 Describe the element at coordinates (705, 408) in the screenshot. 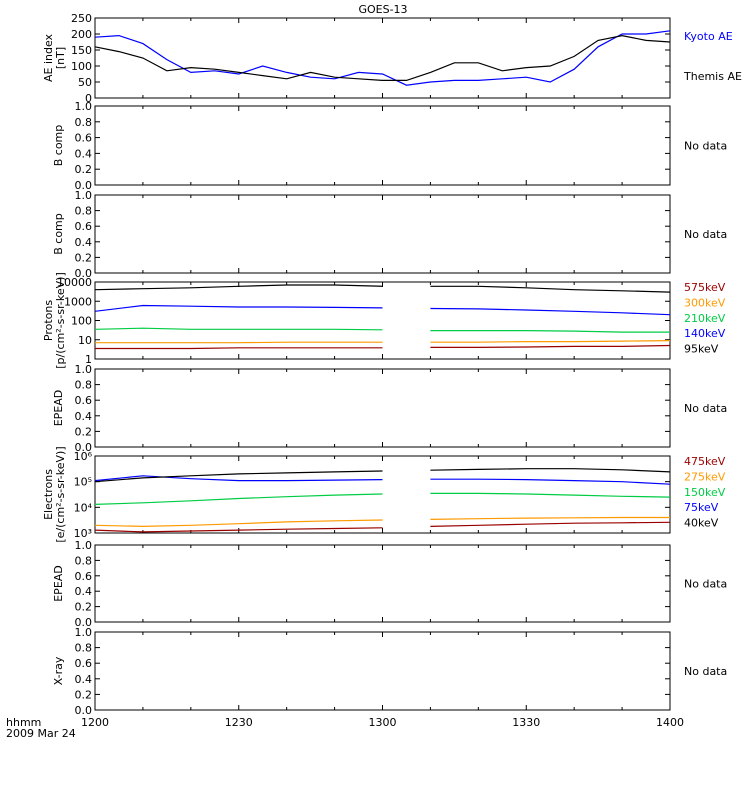

I see `panel-5-note: No data` at that location.